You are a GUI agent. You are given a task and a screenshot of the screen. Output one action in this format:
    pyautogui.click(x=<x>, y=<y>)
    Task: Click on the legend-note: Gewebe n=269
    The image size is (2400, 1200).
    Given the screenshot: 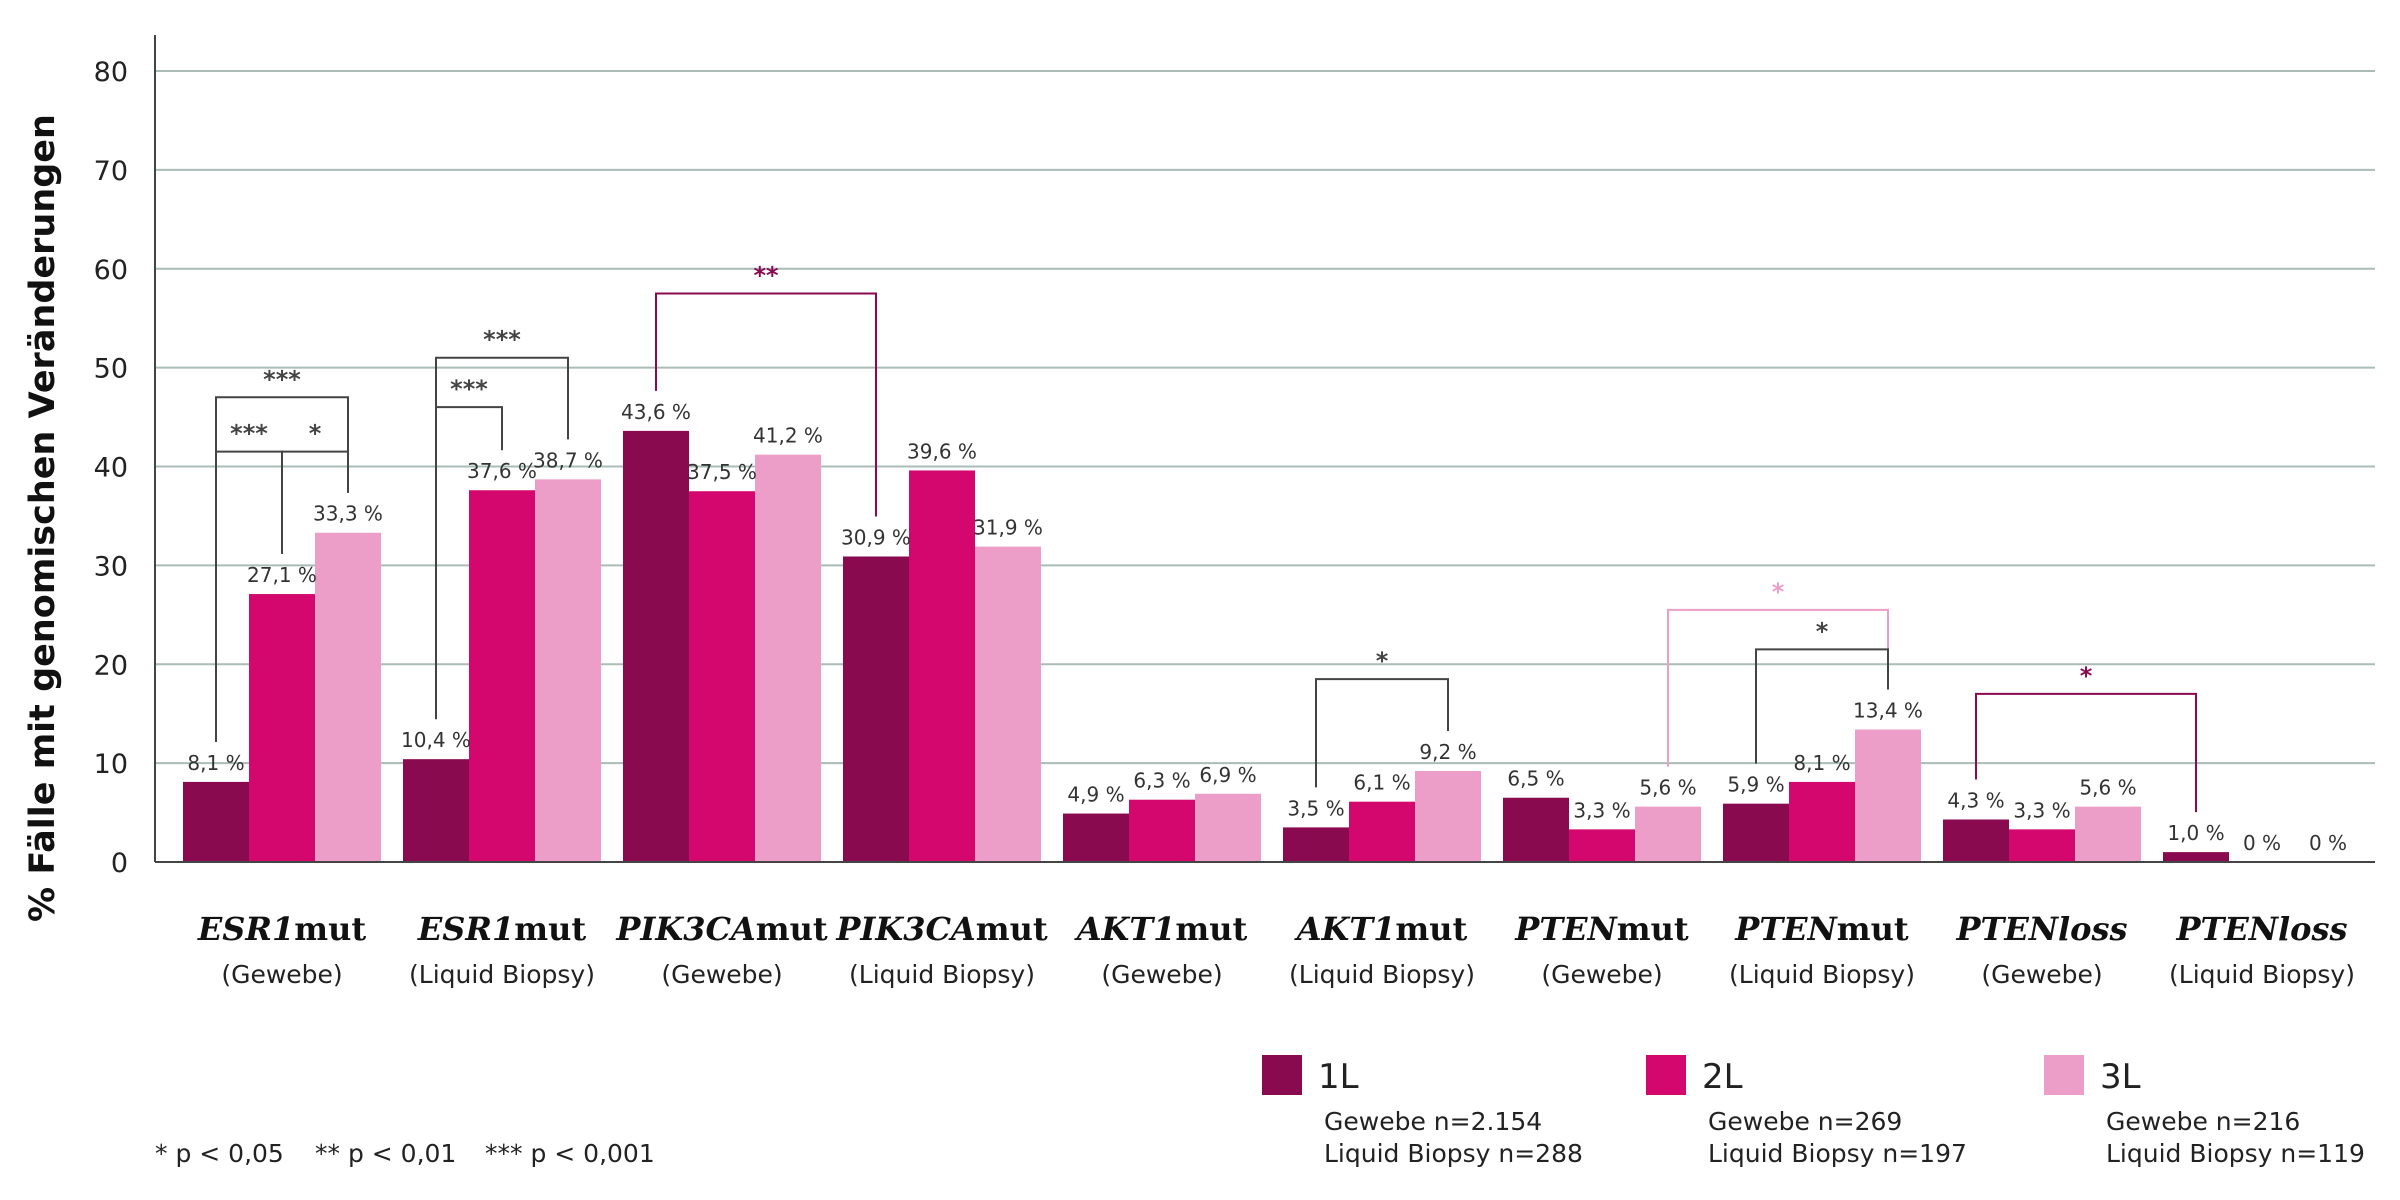 What is the action you would take?
    pyautogui.click(x=1805, y=1121)
    